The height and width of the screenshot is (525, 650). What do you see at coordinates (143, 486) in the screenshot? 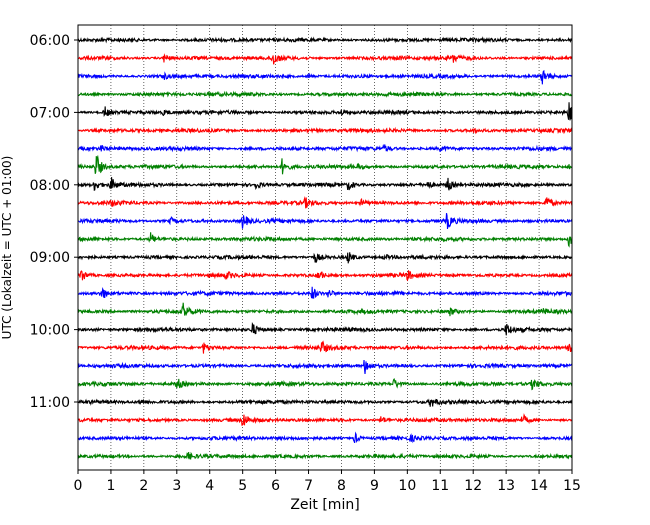
I see `x-tick-label: 2` at bounding box center [143, 486].